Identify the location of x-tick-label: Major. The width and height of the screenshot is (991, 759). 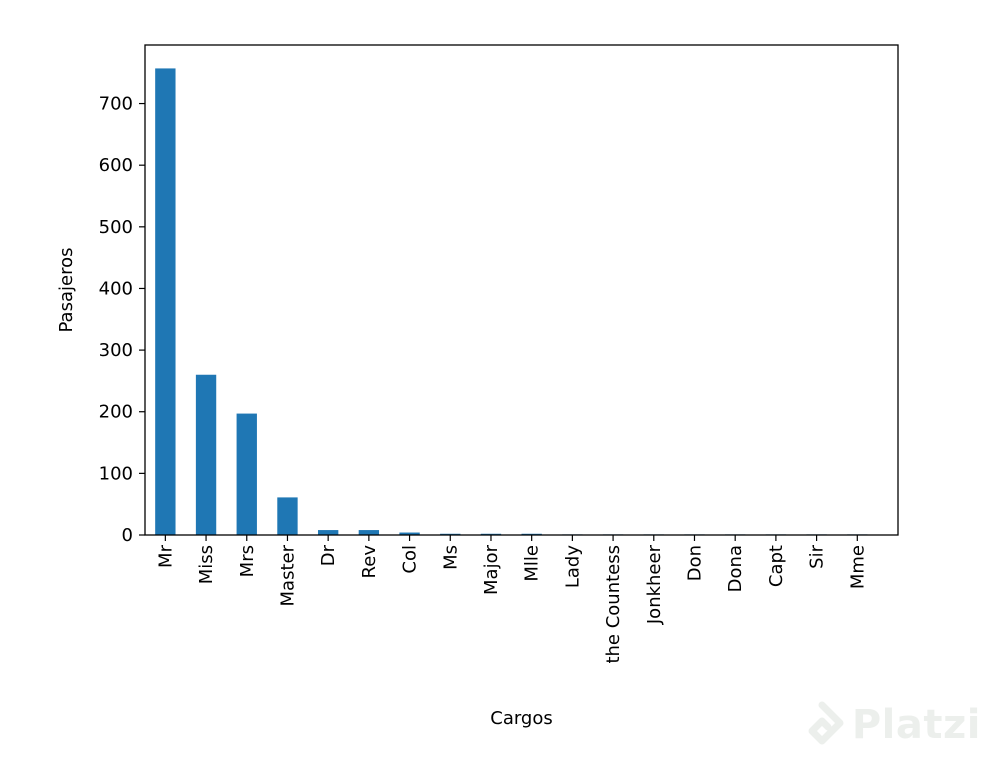
(491, 569).